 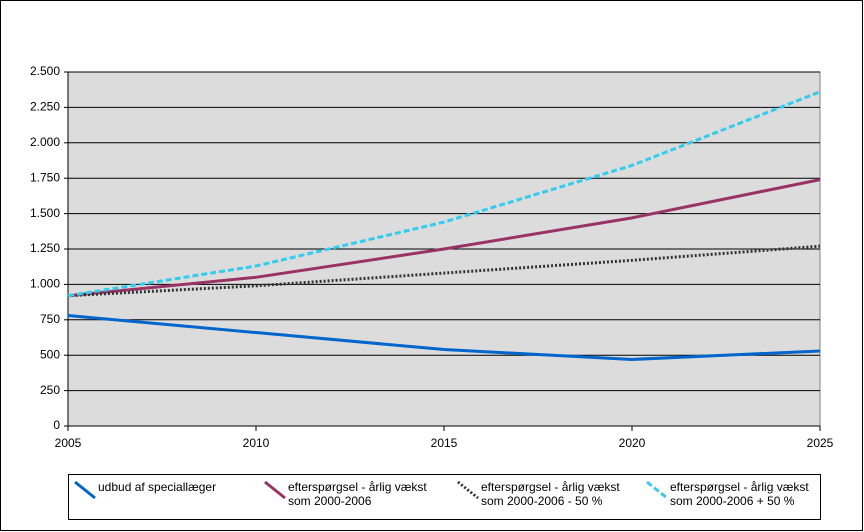 I want to click on x-tick-label: 2005, so click(x=68, y=443).